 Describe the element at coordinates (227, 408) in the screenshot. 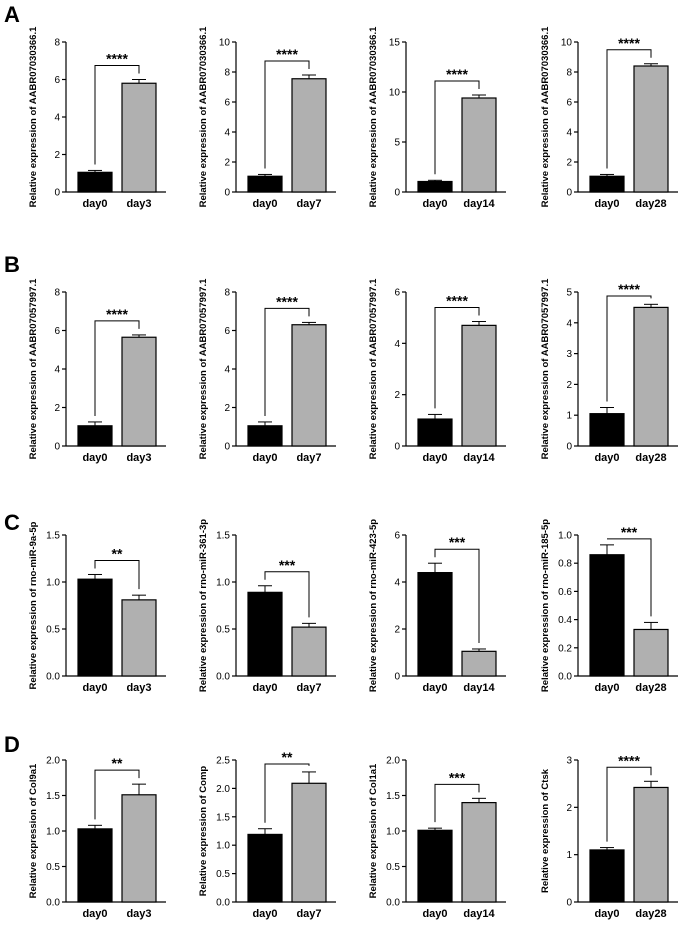

I see `chart-b2-ytick-label-1: 2` at that location.